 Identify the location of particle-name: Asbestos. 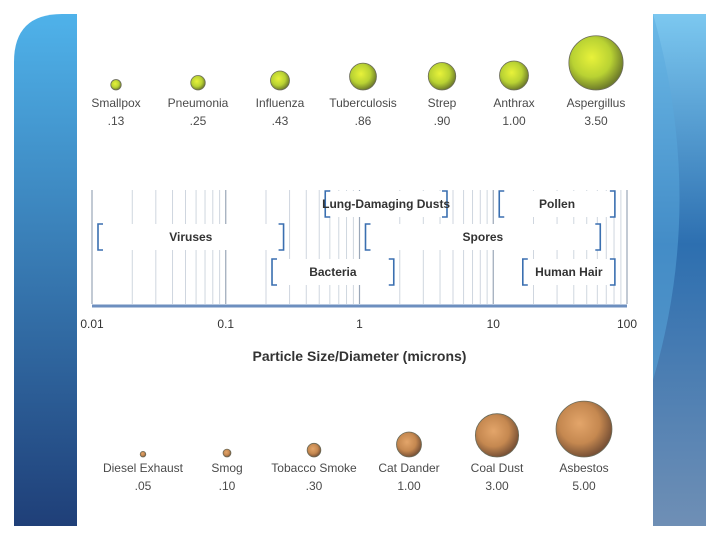
(583, 468).